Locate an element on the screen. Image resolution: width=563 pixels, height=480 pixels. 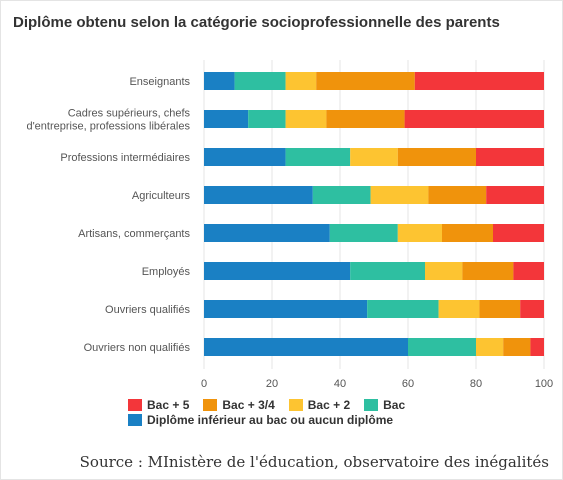
category-label-line: d'entreprise, professions libérales is located at coordinates (108, 127).